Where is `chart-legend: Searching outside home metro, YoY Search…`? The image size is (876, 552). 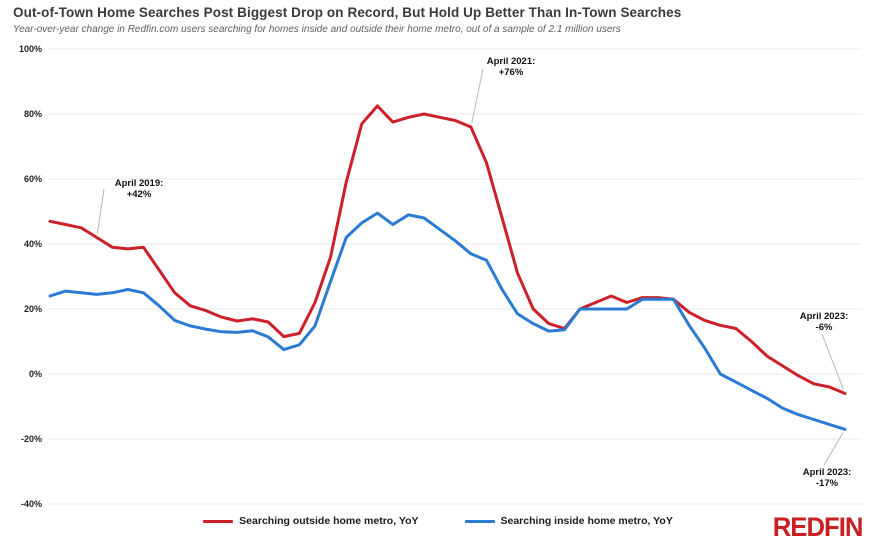
chart-legend: Searching outside home metro, YoY Search… is located at coordinates (438, 521).